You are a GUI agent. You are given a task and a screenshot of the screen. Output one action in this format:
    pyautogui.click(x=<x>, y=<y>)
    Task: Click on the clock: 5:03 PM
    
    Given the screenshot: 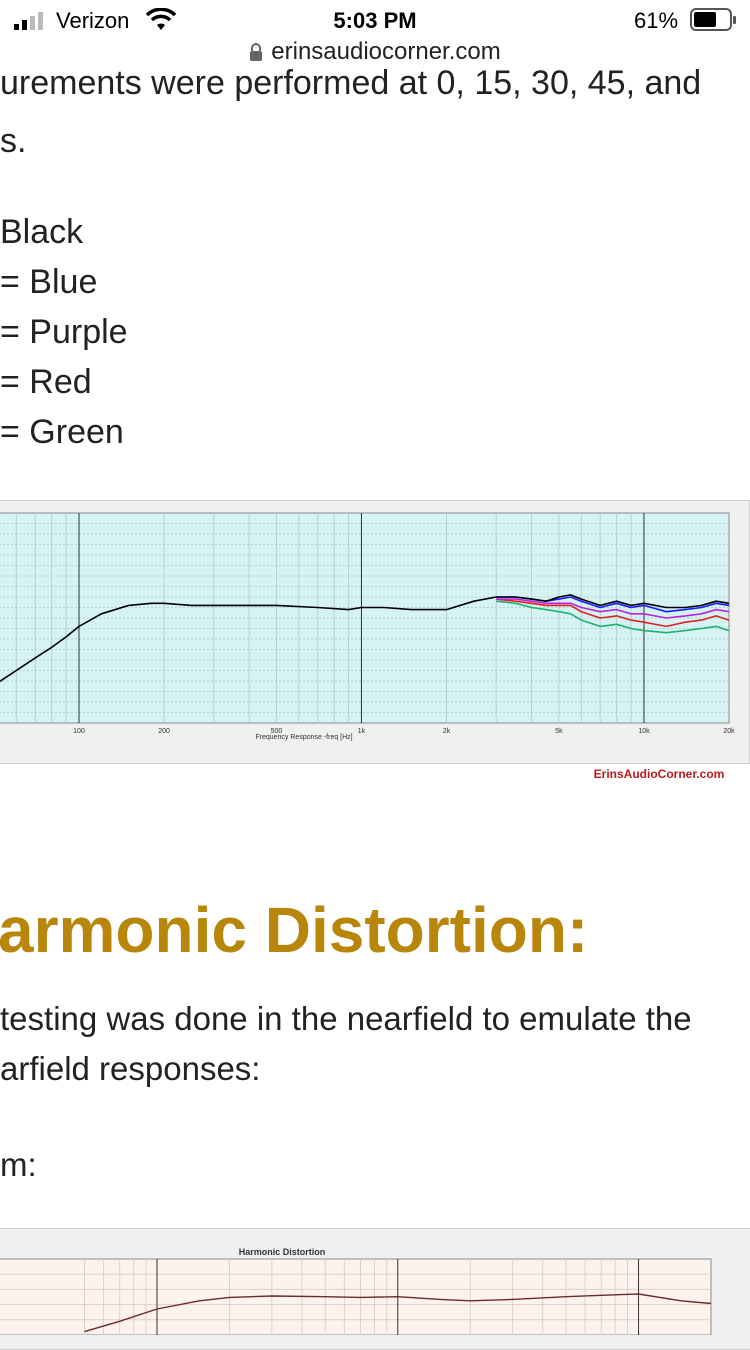 What is the action you would take?
    pyautogui.click(x=375, y=20)
    